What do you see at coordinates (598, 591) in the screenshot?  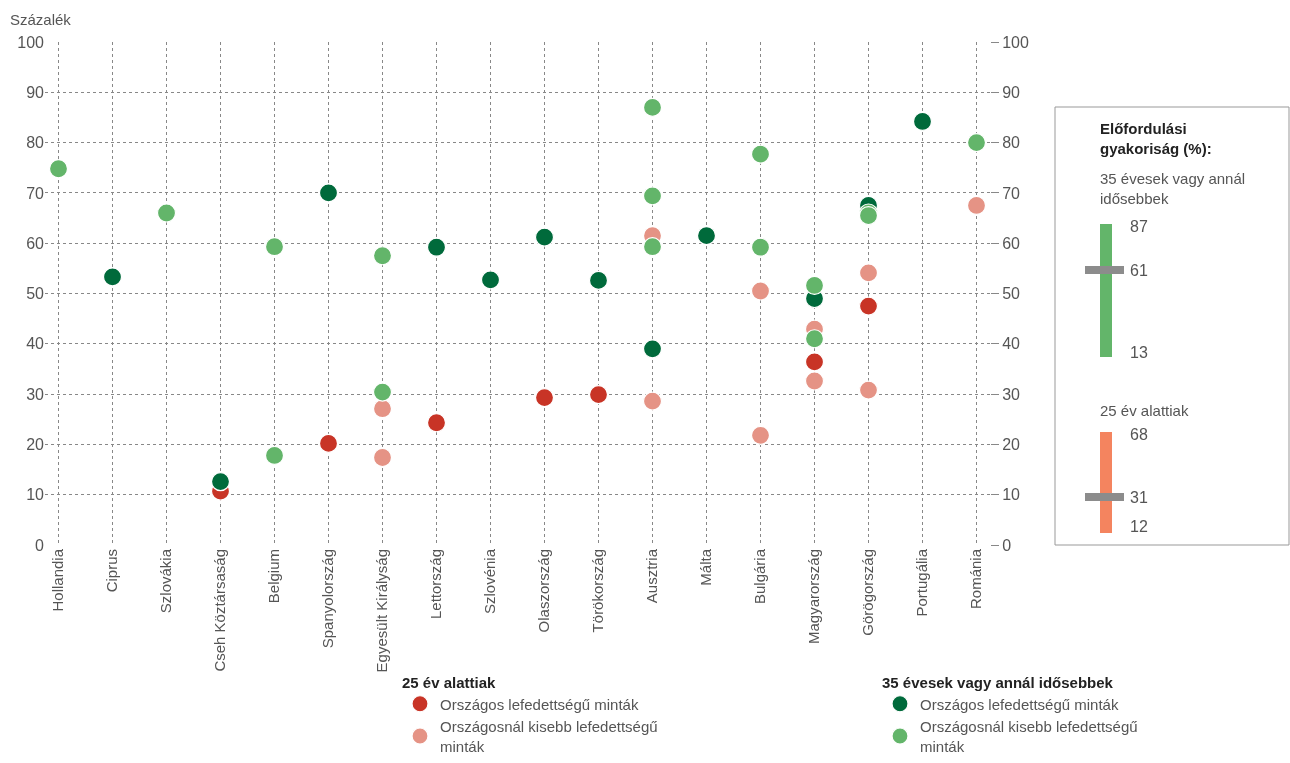 I see `x-tick-label: Törökország` at bounding box center [598, 591].